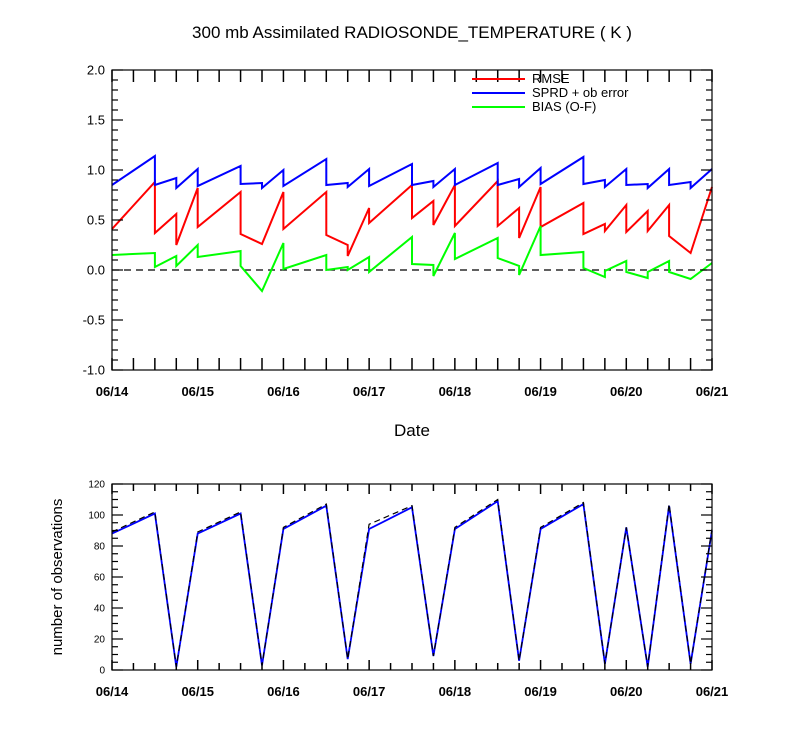 Image resolution: width=800 pixels, height=750 pixels. Describe the element at coordinates (455, 391) in the screenshot. I see `top-x-tick-label: 06/18` at that location.